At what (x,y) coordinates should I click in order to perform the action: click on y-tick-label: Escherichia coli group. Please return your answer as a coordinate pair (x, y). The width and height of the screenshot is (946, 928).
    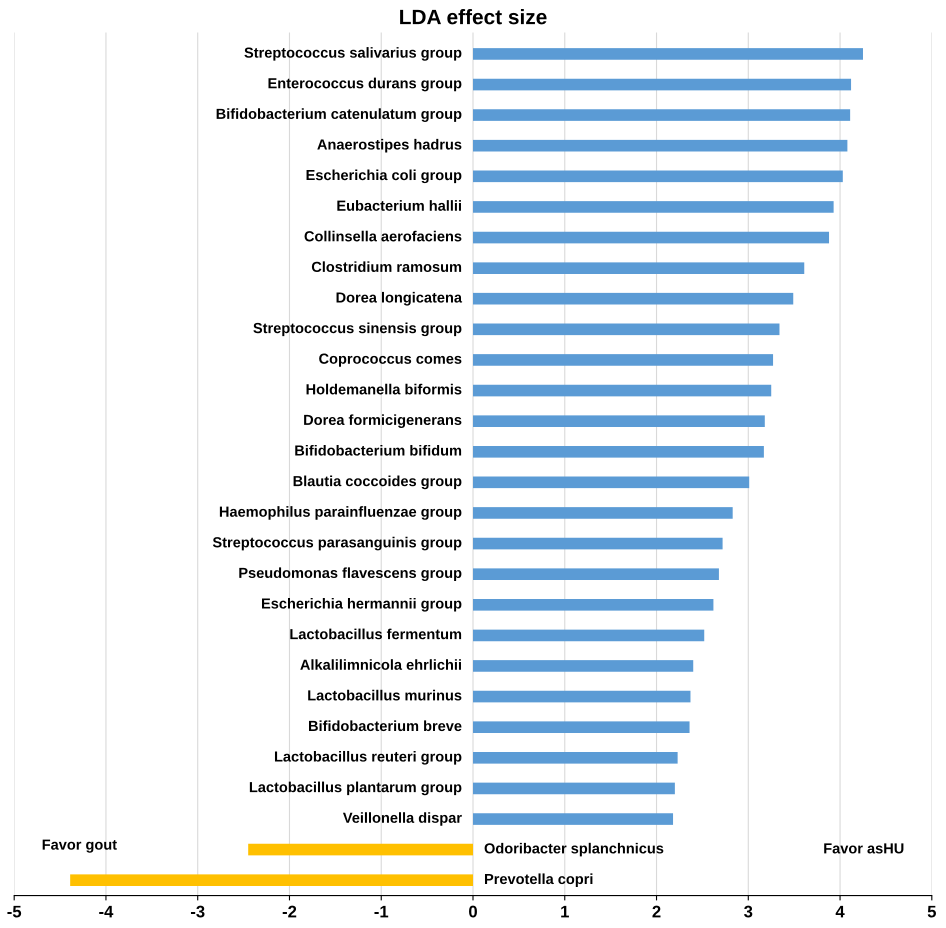
    Looking at the image, I should click on (384, 176).